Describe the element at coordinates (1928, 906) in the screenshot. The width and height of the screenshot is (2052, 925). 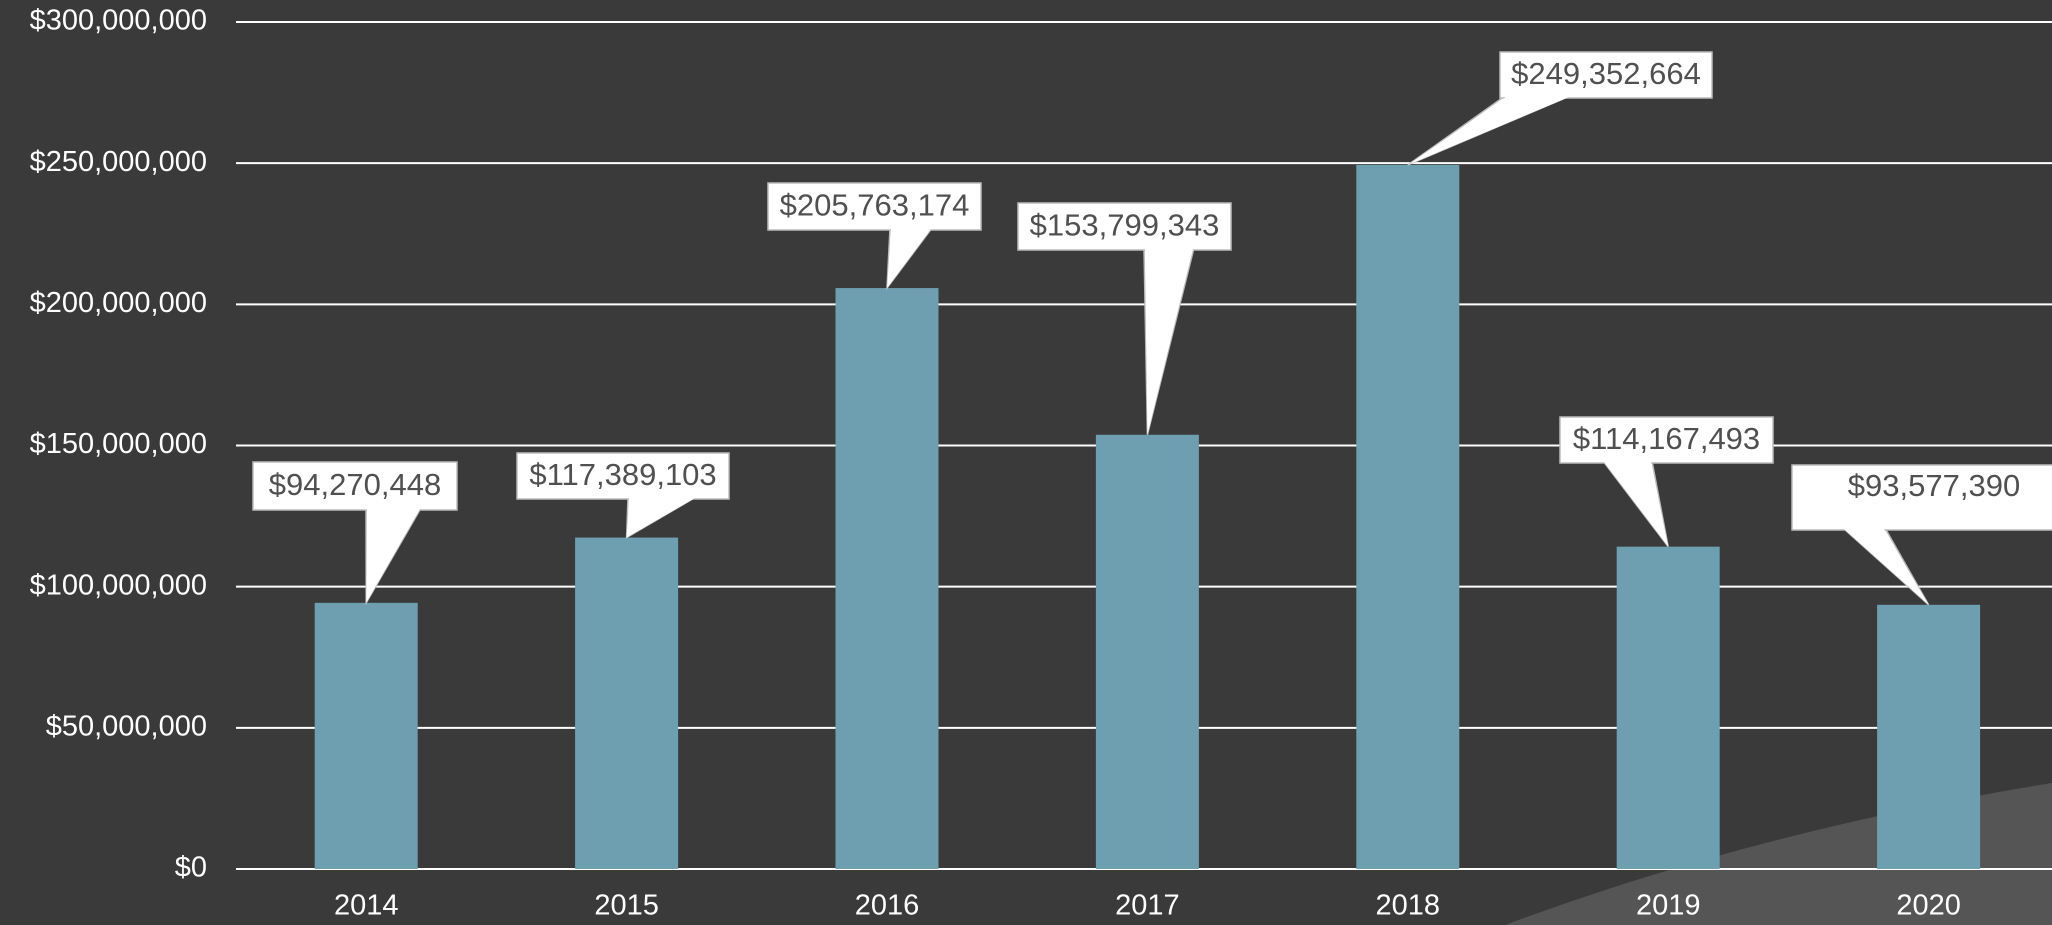
I see `x-tick-label: 2020` at that location.